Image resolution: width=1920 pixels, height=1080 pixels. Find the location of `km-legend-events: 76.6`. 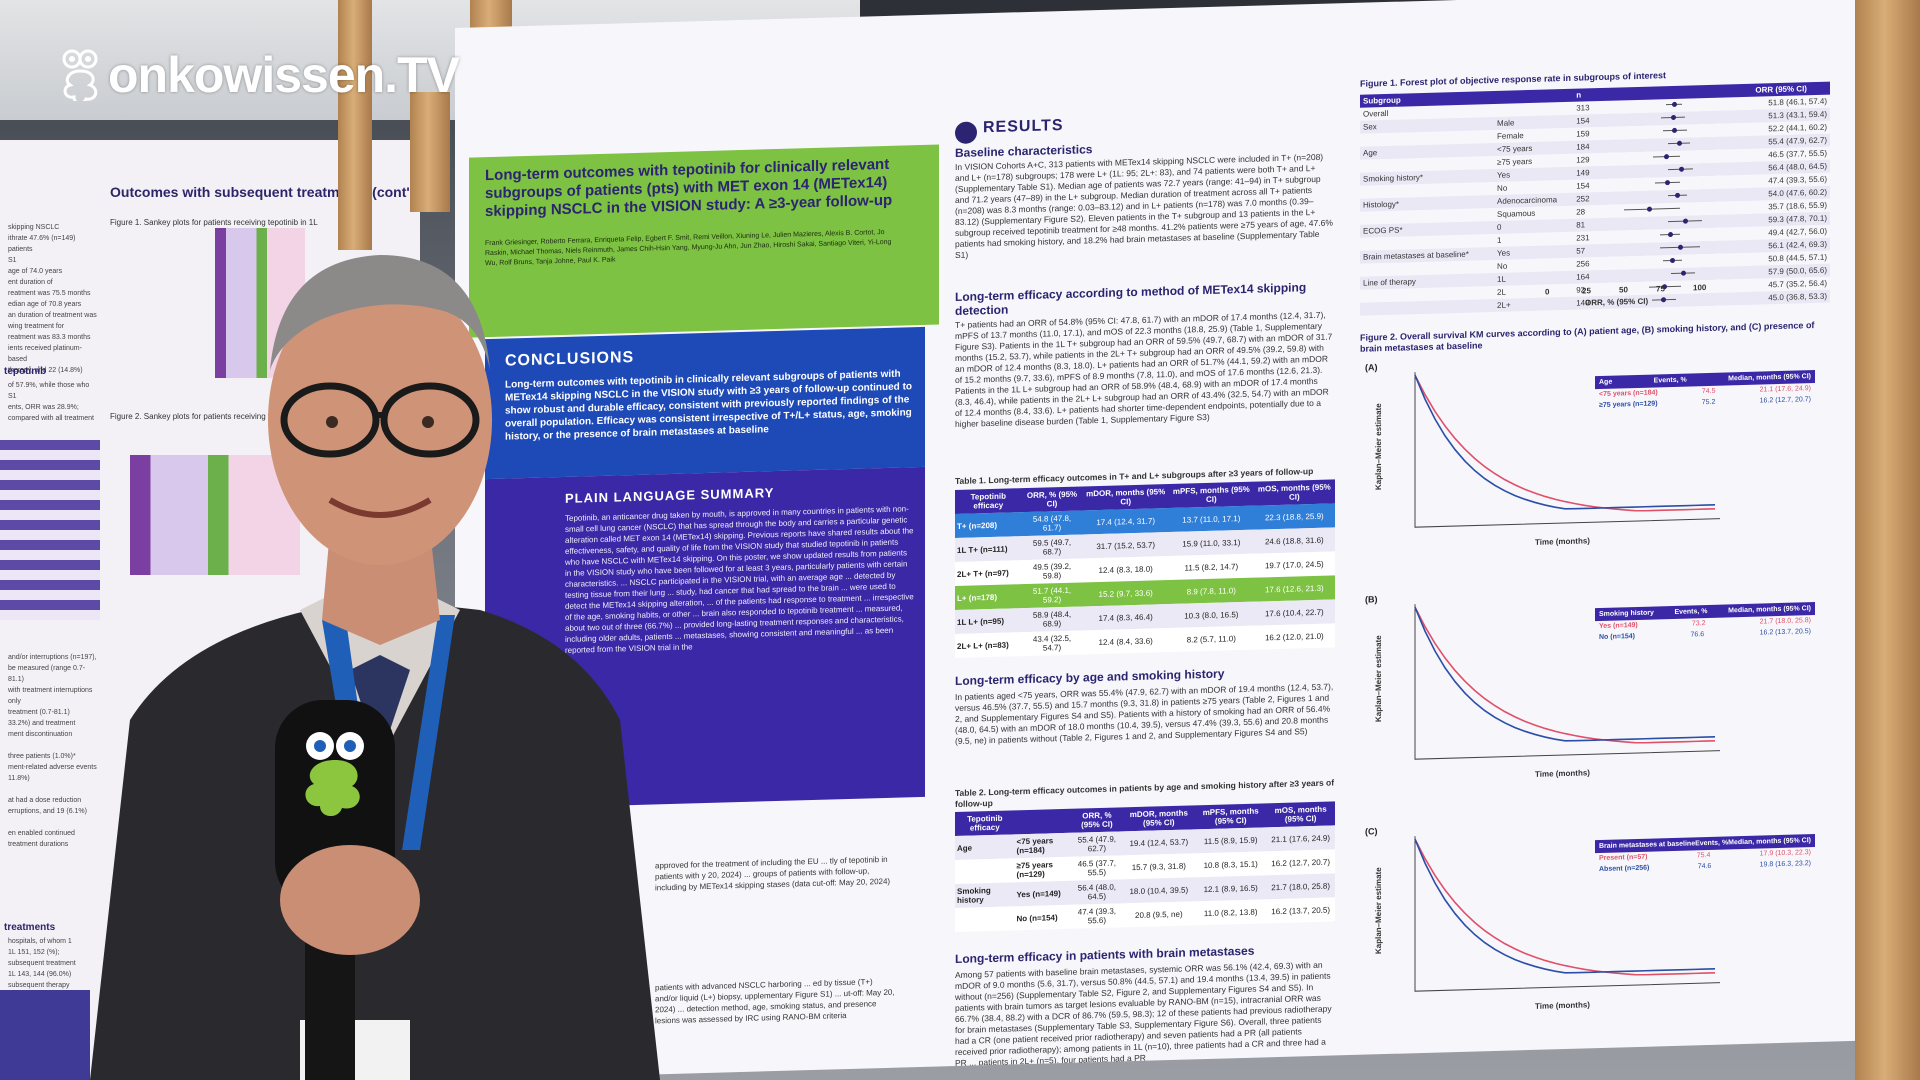

km-legend-events: 76.6 is located at coordinates (1697, 635).